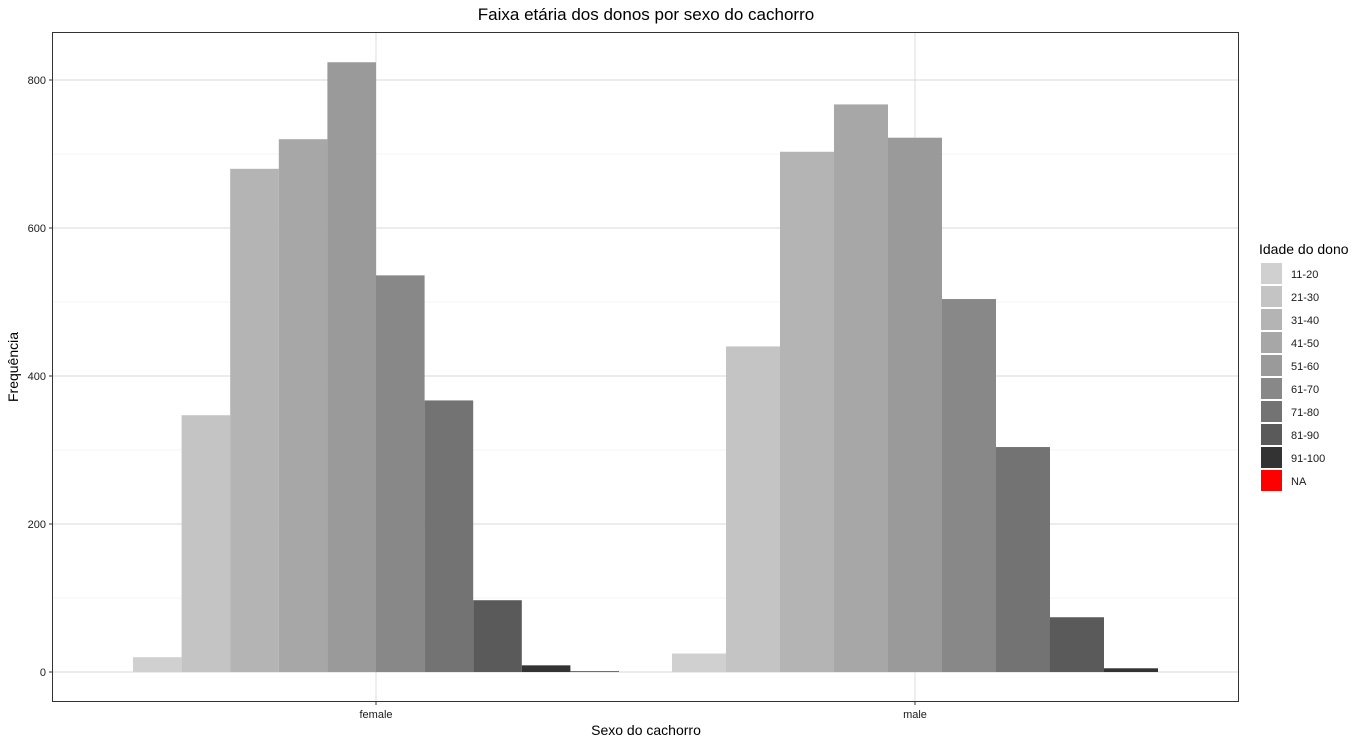 The height and width of the screenshot is (745, 1366). I want to click on x-tick-label-female: female, so click(375, 715).